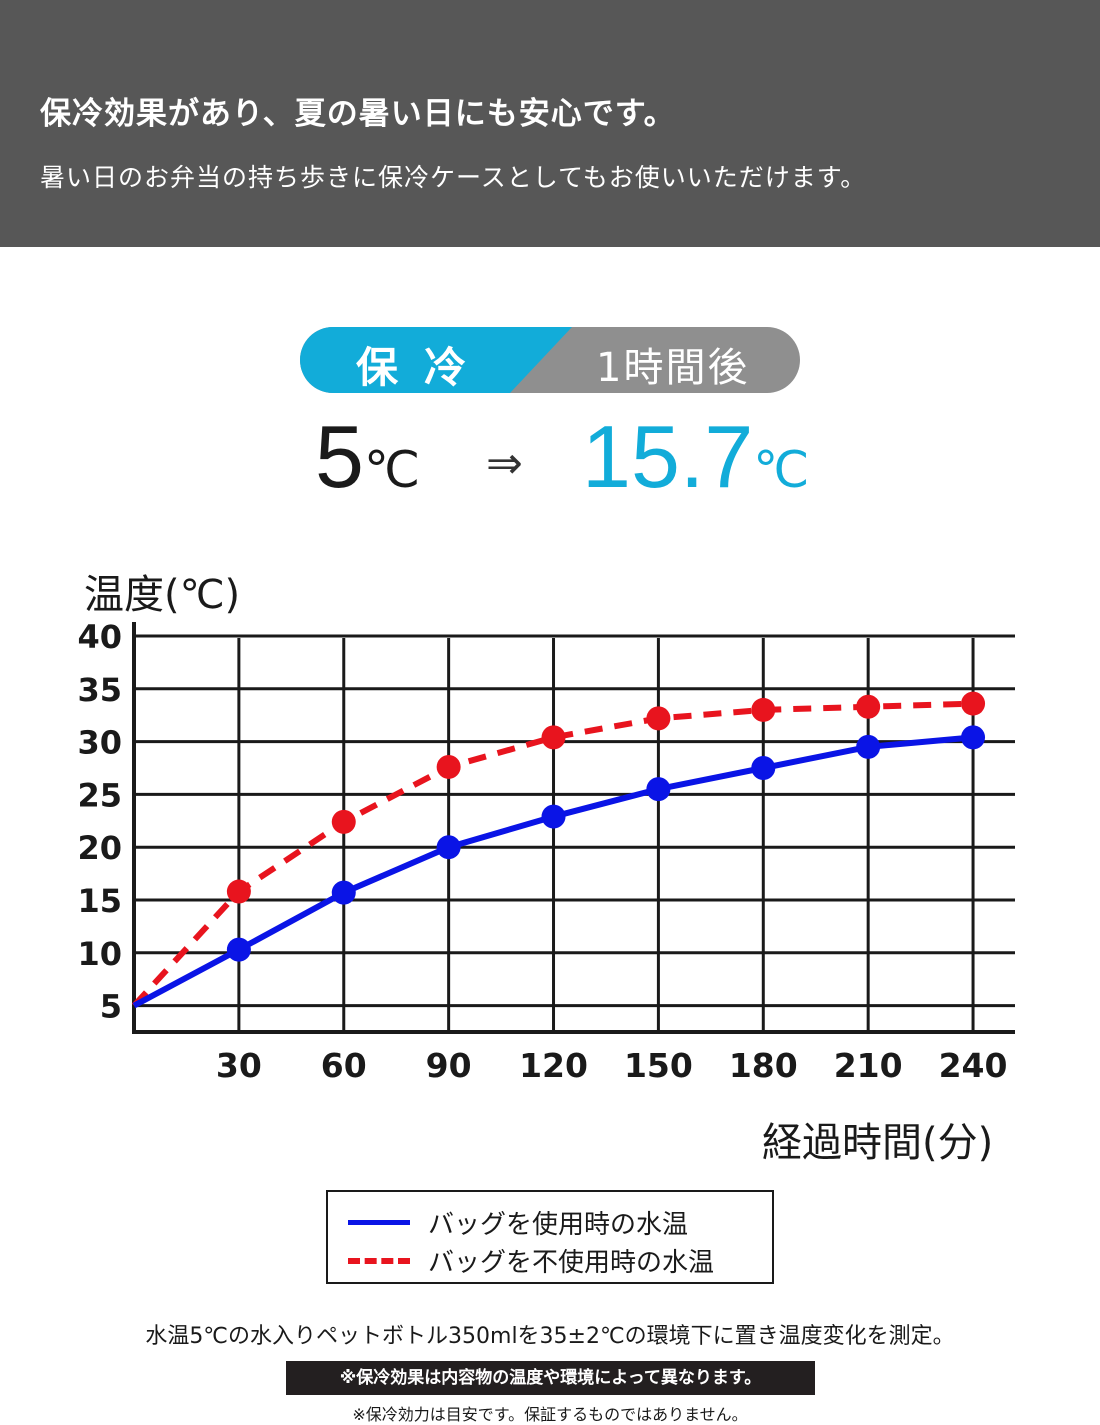 The height and width of the screenshot is (1425, 1100). I want to click on start-temperature: 5℃, so click(367, 457).